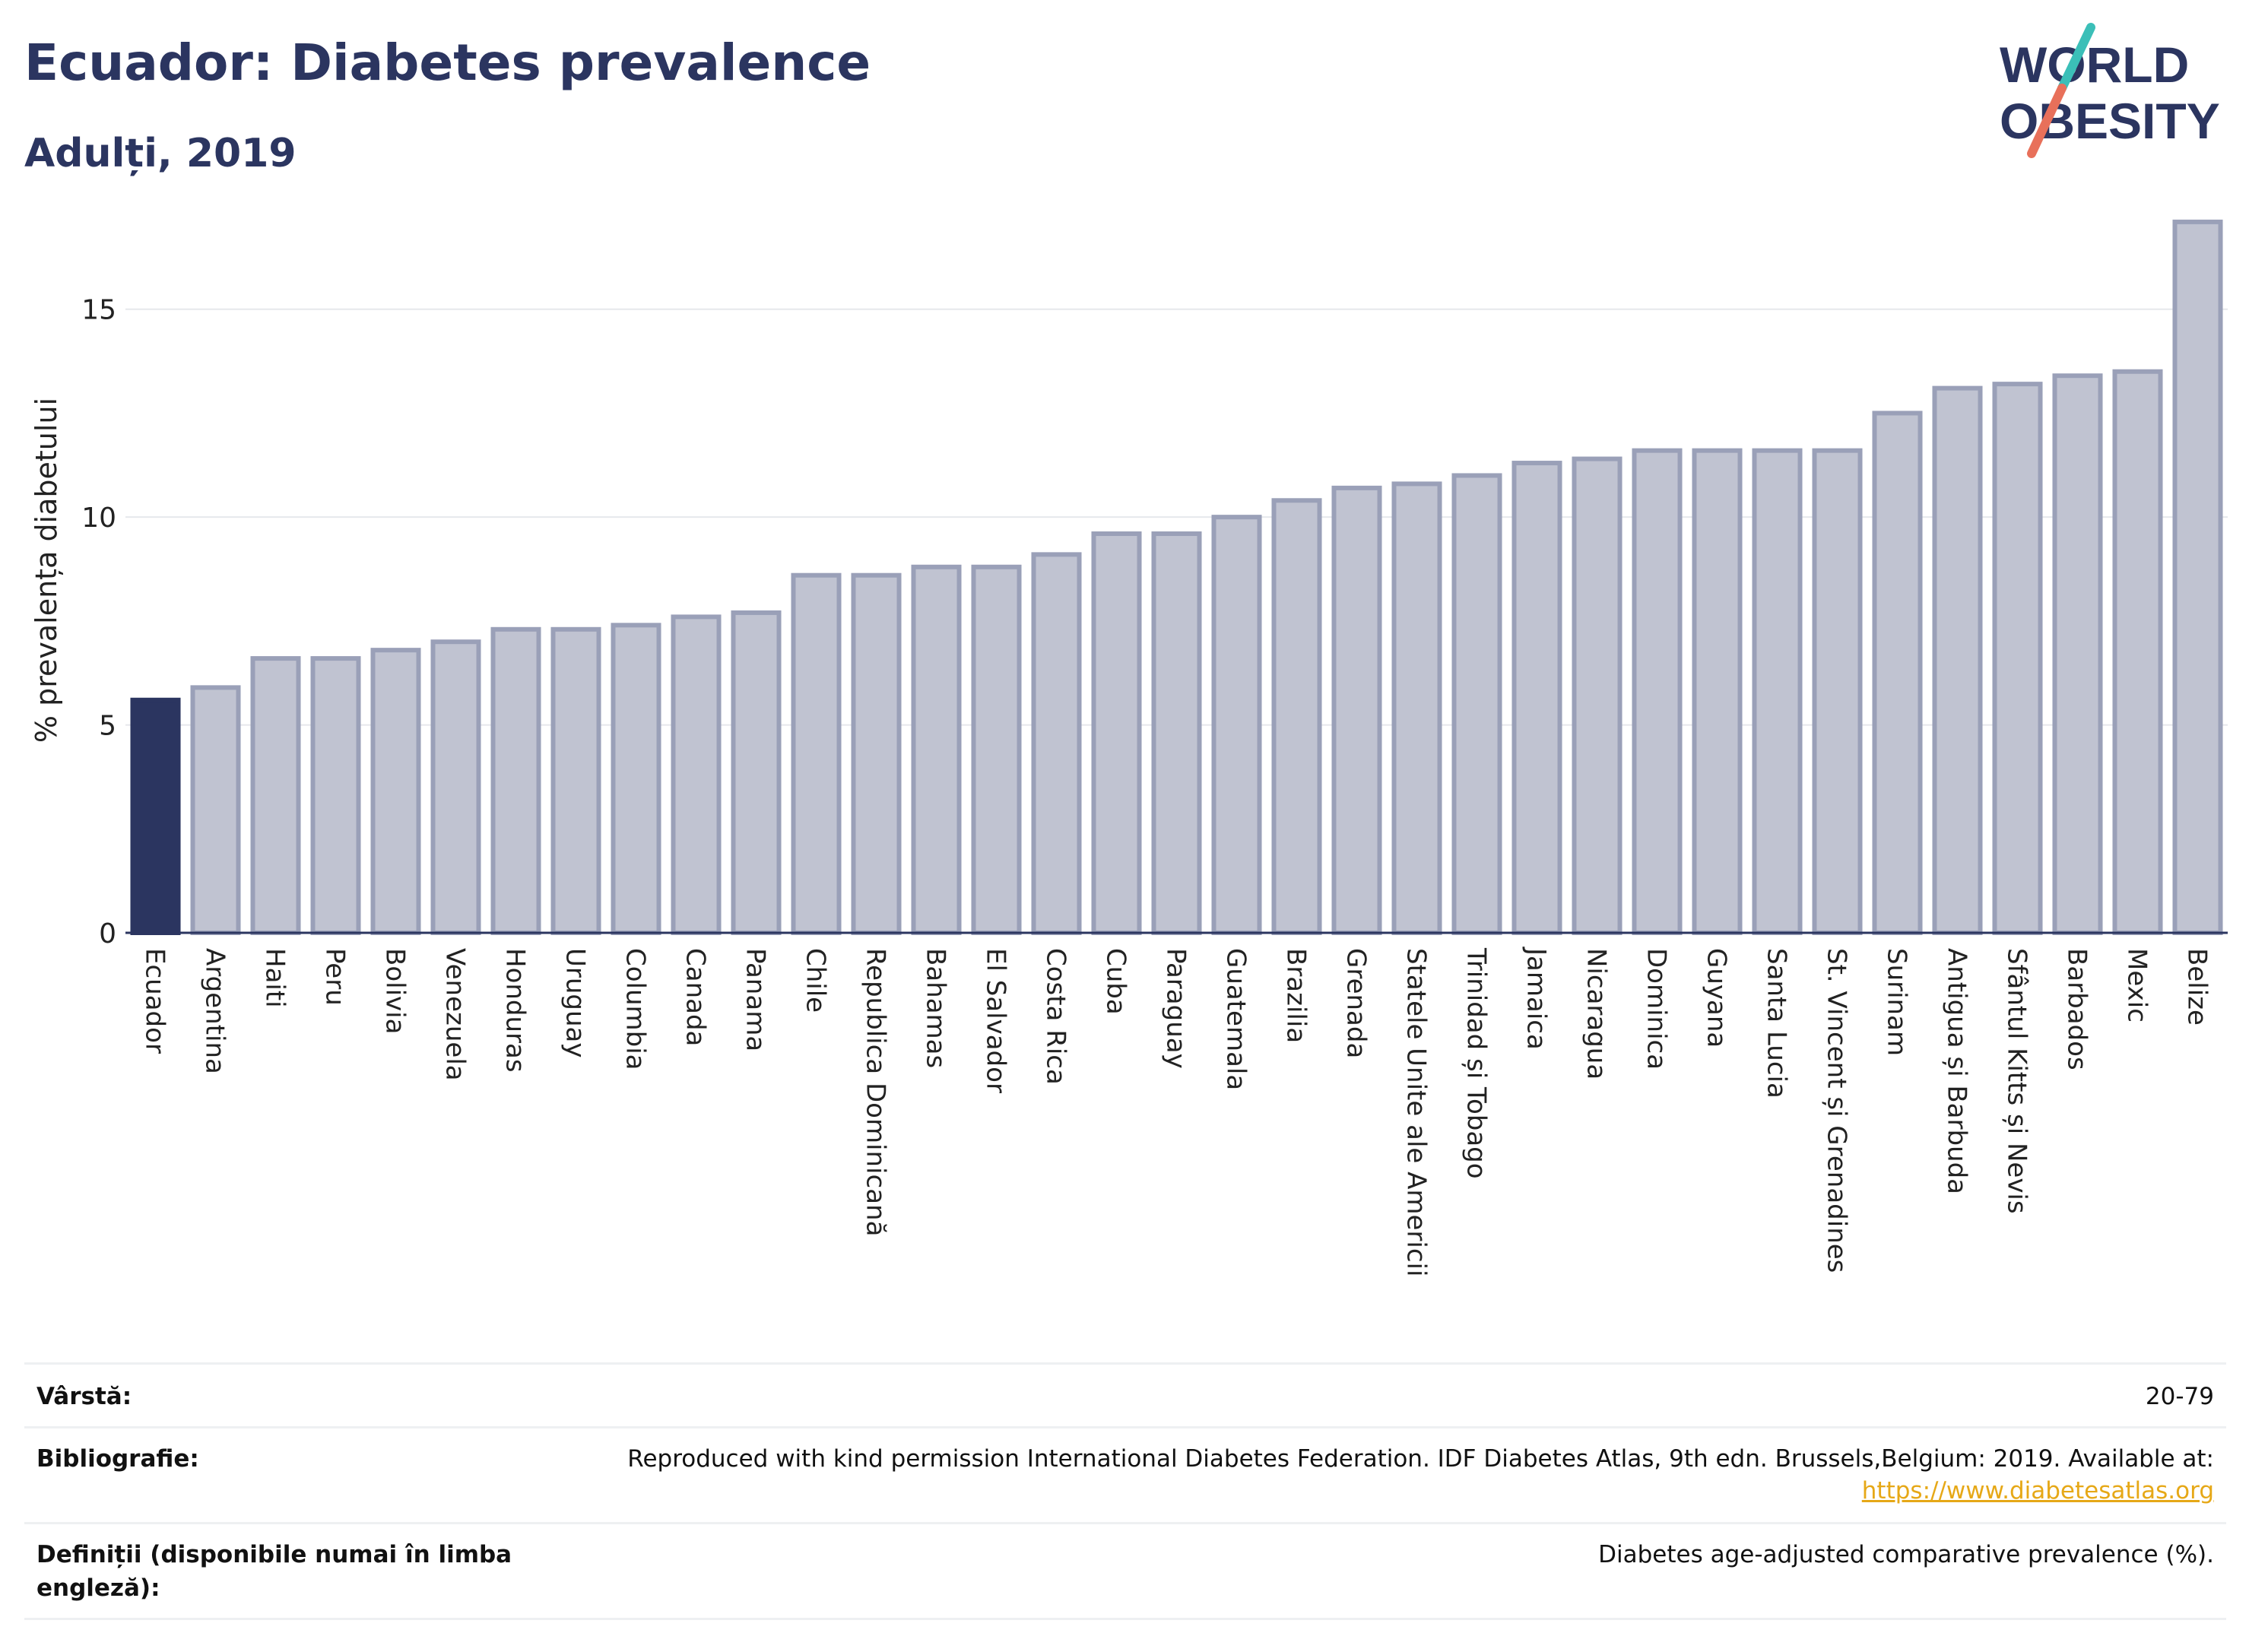 This screenshot has height=1652, width=2249. I want to click on x-tick-label: Nicaragua, so click(1596, 1014).